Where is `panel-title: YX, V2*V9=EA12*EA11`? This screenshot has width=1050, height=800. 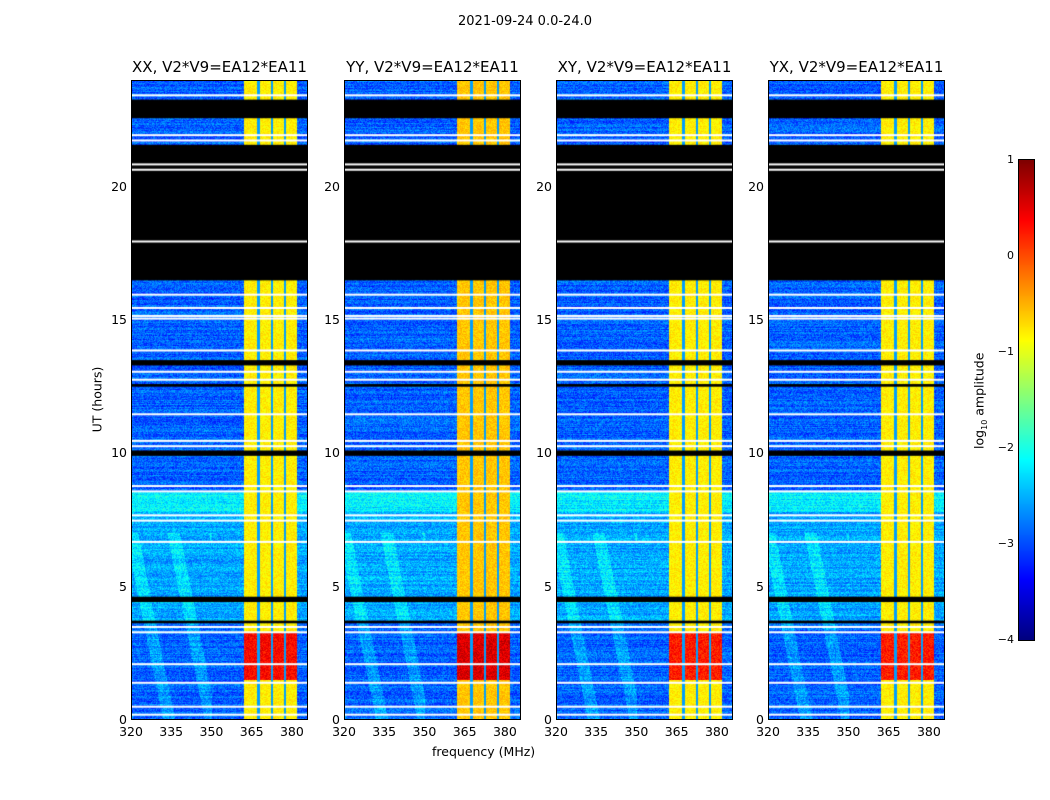
panel-title: YX, V2*V9=EA12*EA11 is located at coordinates (856, 67).